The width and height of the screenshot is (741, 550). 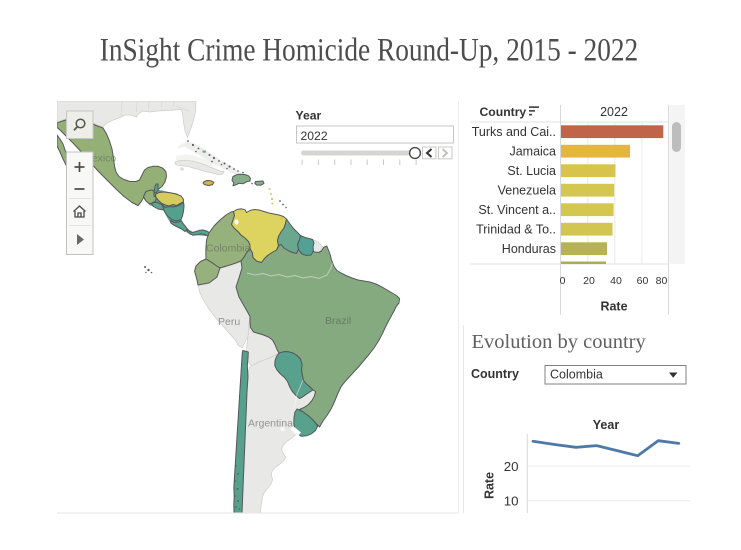 What do you see at coordinates (338, 321) in the screenshot?
I see `svg-text: Brazil` at bounding box center [338, 321].